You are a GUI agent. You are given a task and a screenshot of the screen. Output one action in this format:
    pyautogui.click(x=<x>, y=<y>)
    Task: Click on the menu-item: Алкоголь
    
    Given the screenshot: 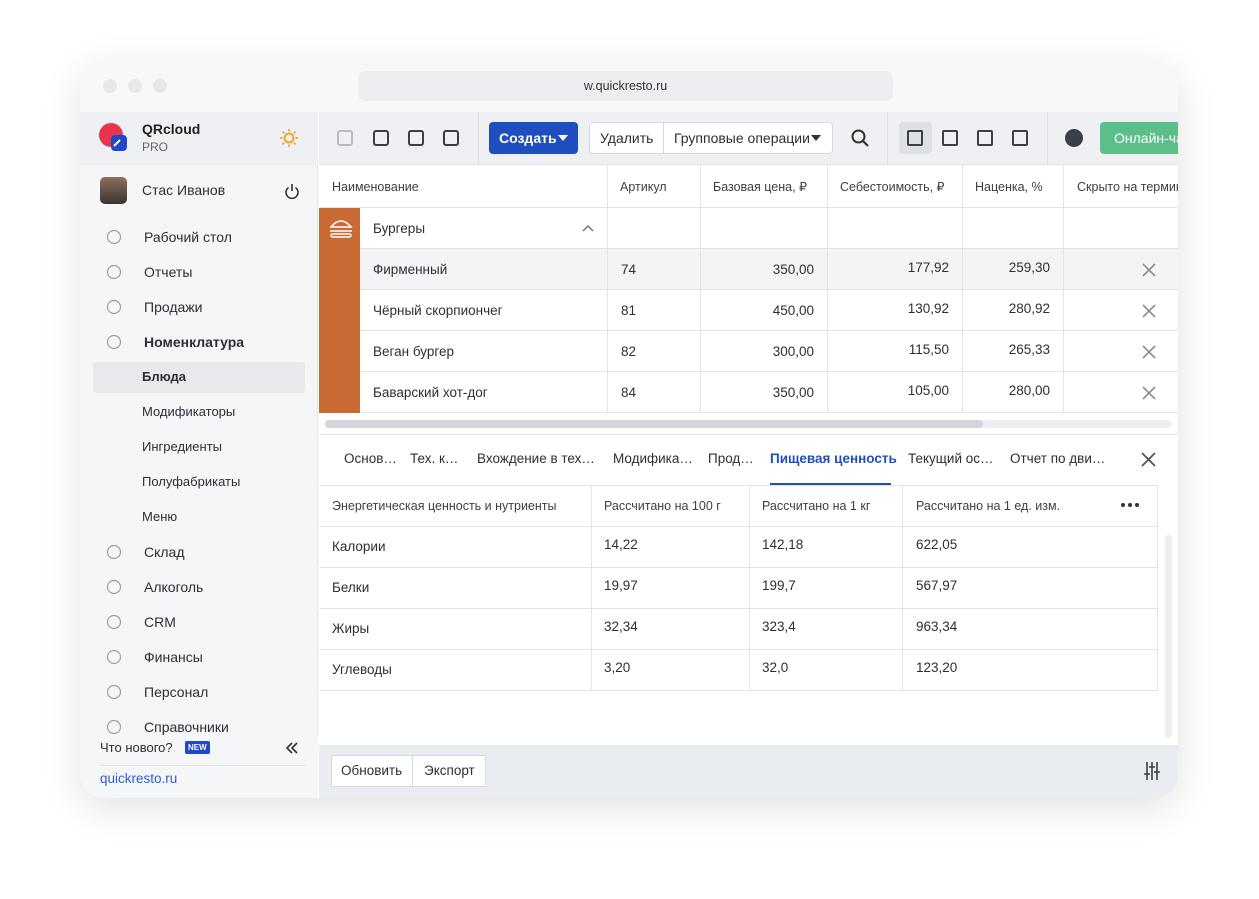 What is the action you would take?
    pyautogui.click(x=174, y=587)
    